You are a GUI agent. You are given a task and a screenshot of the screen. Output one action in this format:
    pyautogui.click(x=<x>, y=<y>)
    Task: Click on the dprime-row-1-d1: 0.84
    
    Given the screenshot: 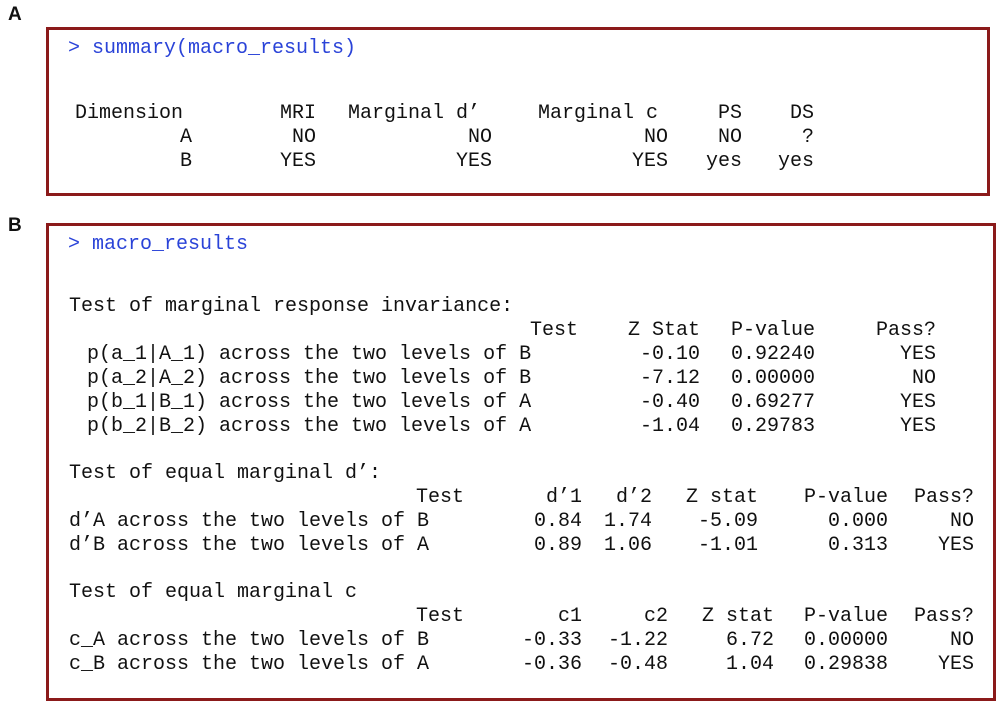 What is the action you would take?
    pyautogui.click(x=557, y=521)
    